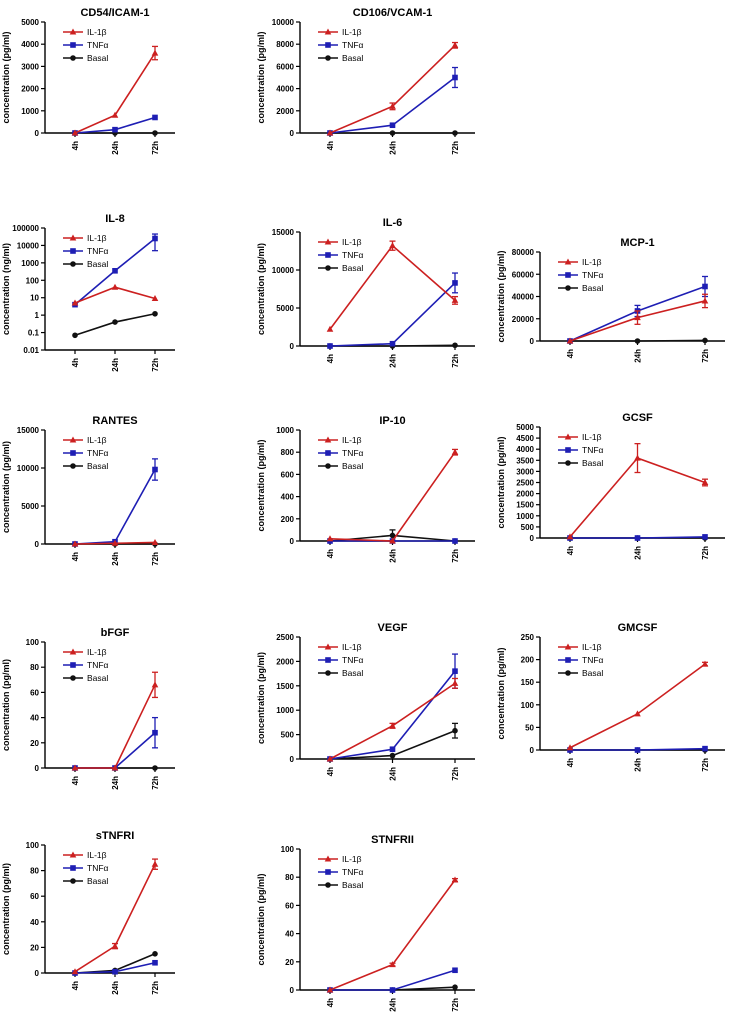 This screenshot has width=742, height=1022. I want to click on chart-title: IP-10, so click(392, 421).